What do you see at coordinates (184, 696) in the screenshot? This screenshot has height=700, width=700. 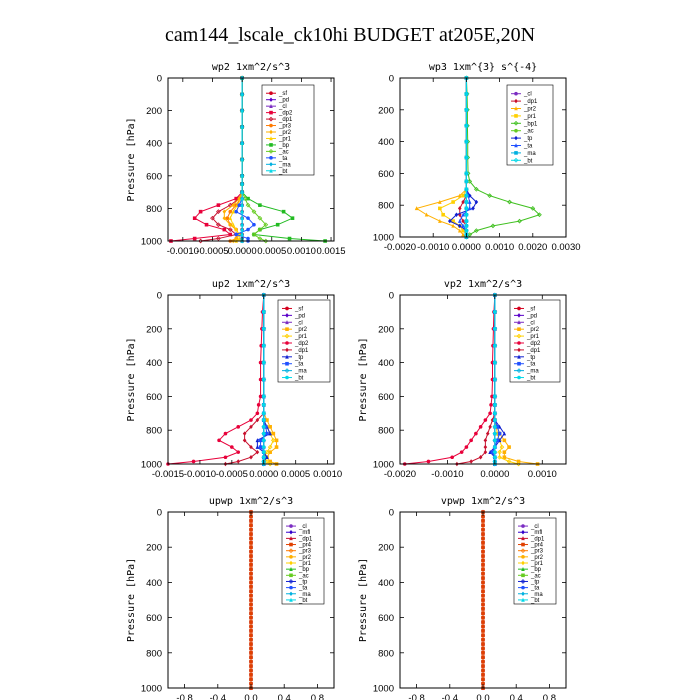 I see `x-tick-label: -0.8` at bounding box center [184, 696].